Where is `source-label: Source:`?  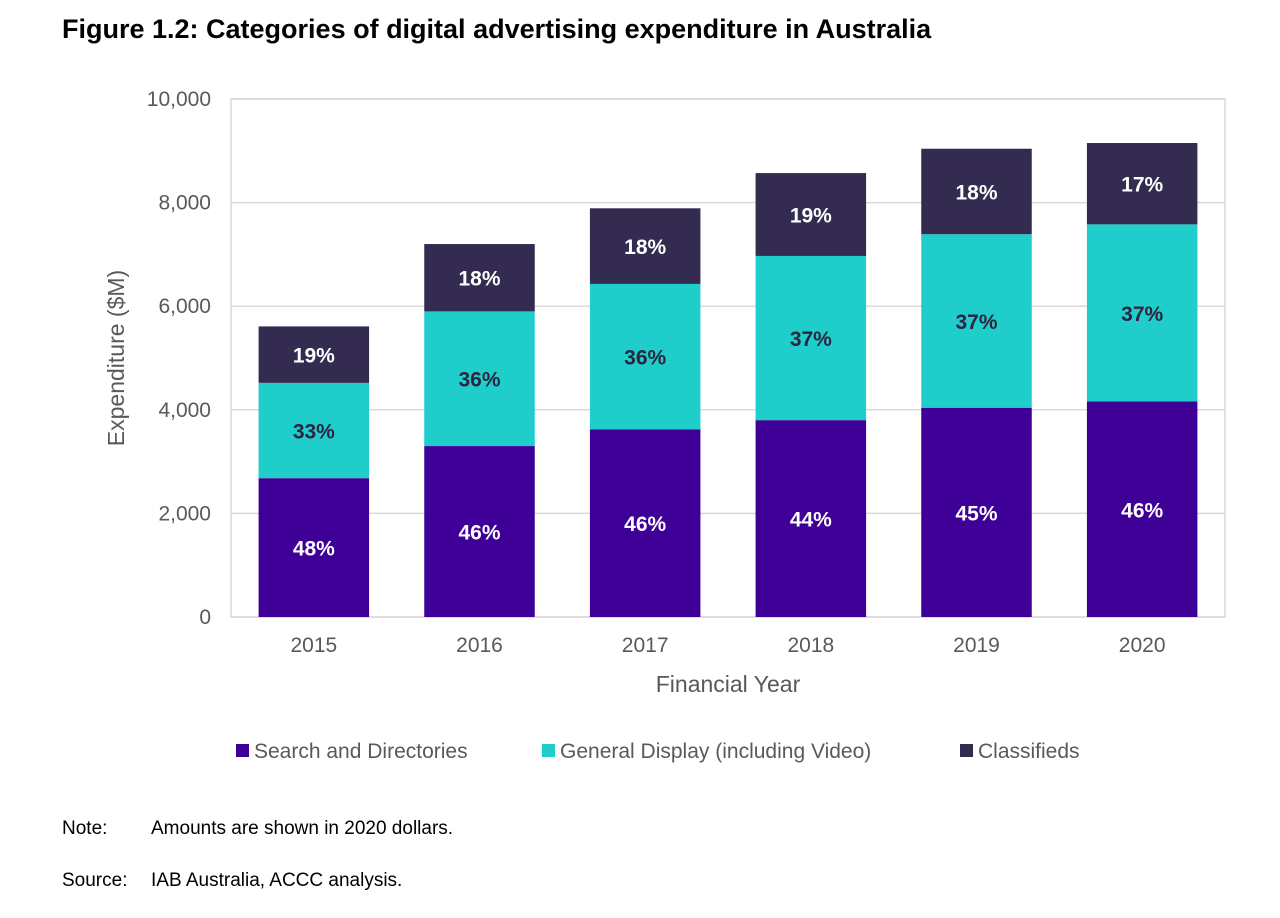 source-label: Source: is located at coordinates (95, 880).